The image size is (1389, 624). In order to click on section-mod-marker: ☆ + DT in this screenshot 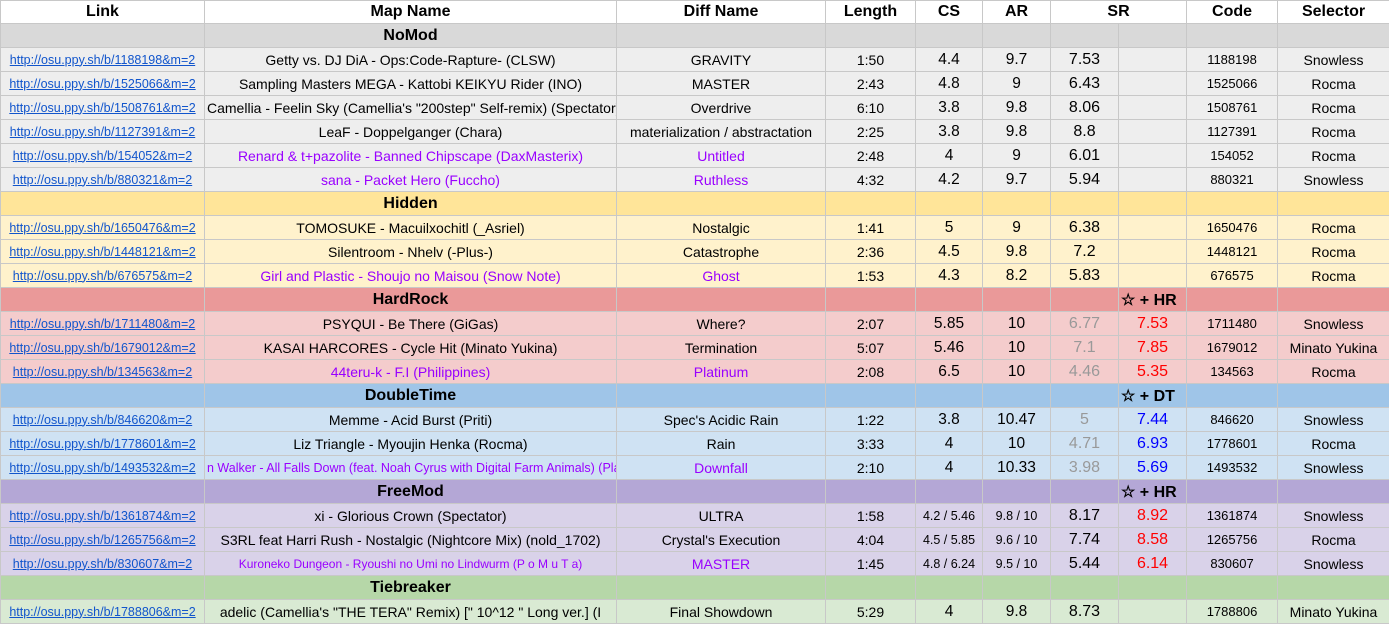, I will do `click(1153, 396)`.